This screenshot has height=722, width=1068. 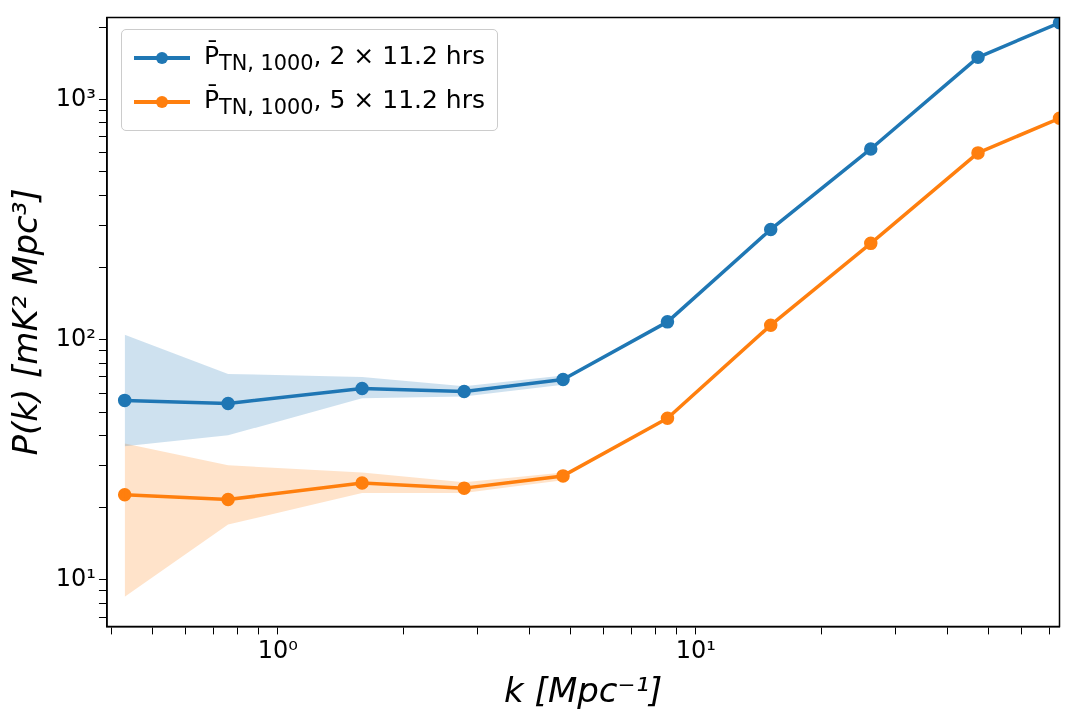 What do you see at coordinates (277, 650) in the screenshot?
I see `x-tick-label: 10⁰` at bounding box center [277, 650].